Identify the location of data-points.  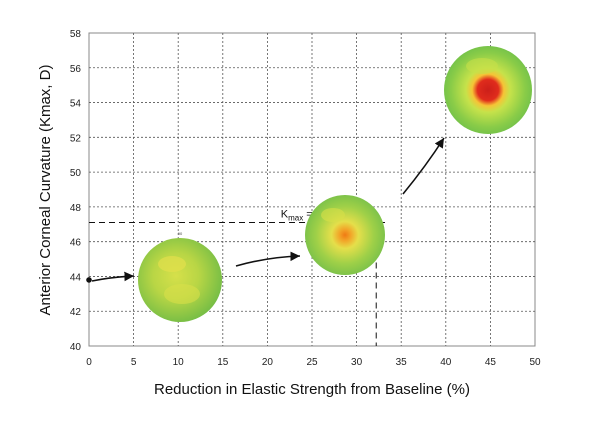
(89, 280).